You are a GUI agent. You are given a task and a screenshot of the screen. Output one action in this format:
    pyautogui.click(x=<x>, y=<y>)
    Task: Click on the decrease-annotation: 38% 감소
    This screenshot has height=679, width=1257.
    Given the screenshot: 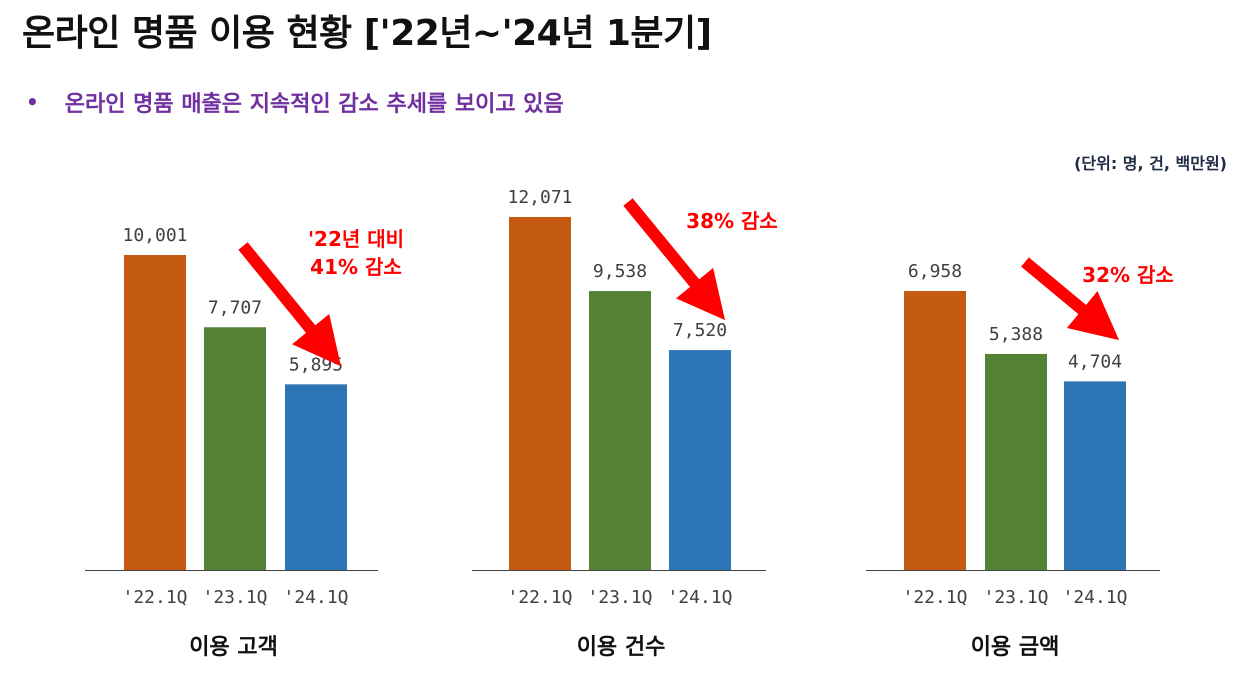 What is the action you would take?
    pyautogui.click(x=732, y=221)
    